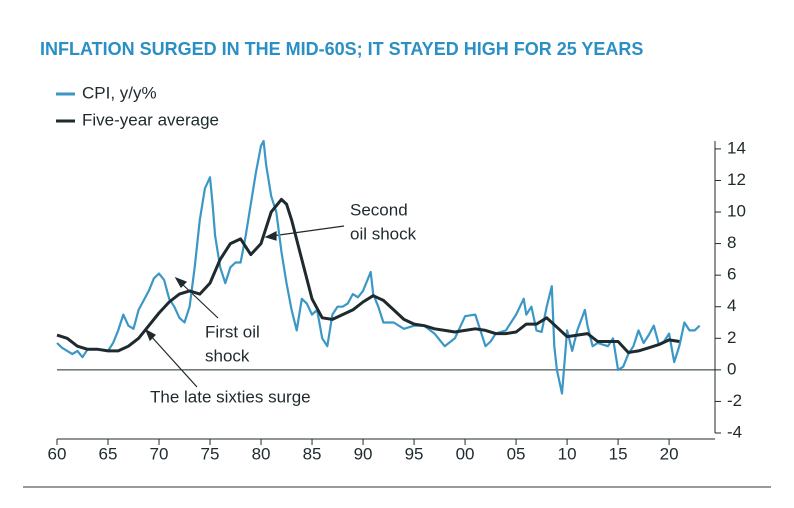 The height and width of the screenshot is (508, 794). What do you see at coordinates (734, 431) in the screenshot?
I see `y-tick-label: -4` at bounding box center [734, 431].